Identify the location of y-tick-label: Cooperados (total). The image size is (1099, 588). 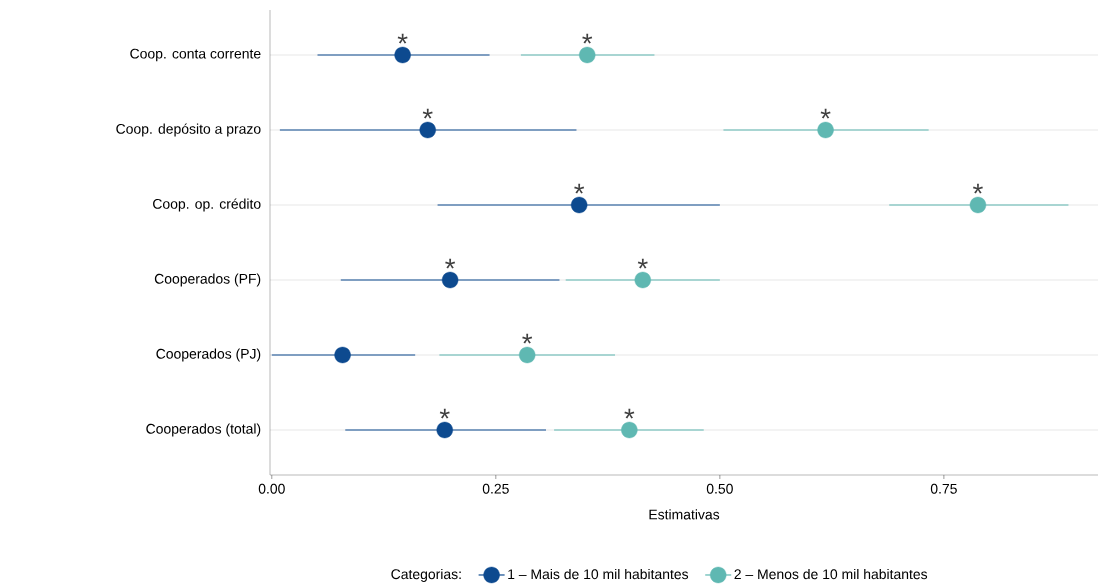
(203, 430).